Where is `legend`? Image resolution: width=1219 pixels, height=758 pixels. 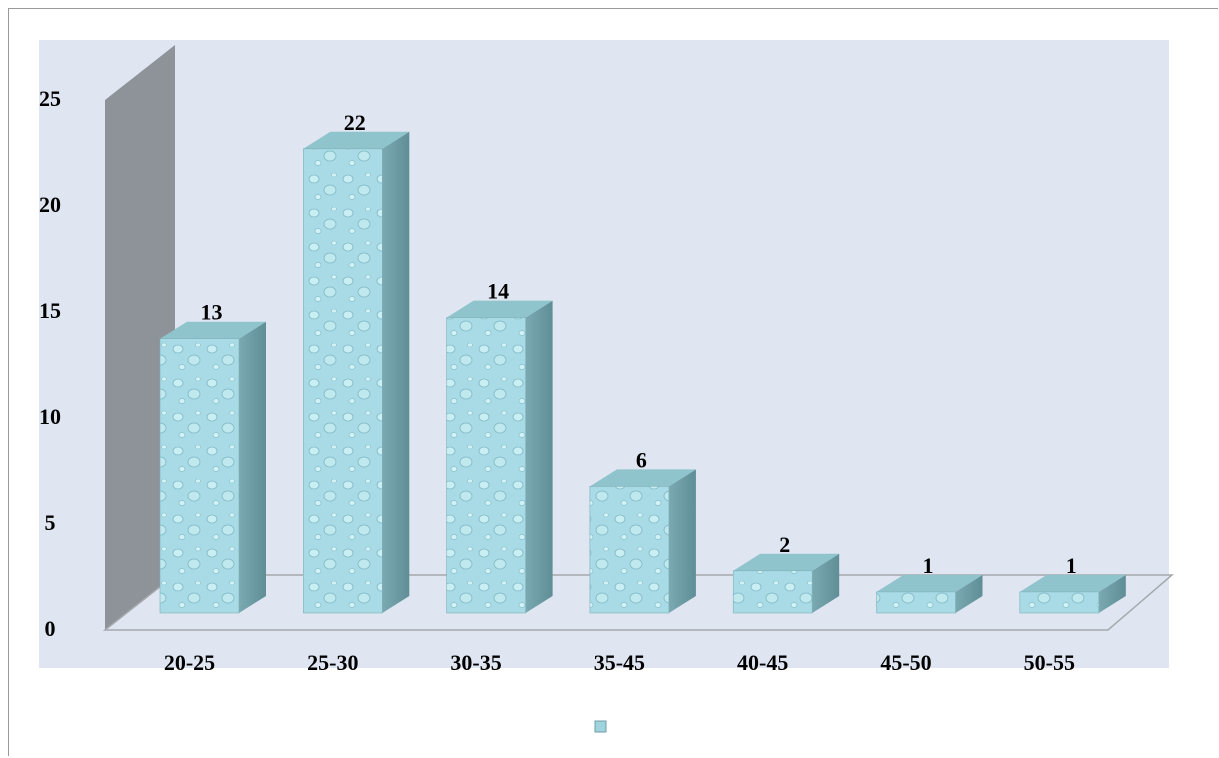
legend is located at coordinates (600, 726).